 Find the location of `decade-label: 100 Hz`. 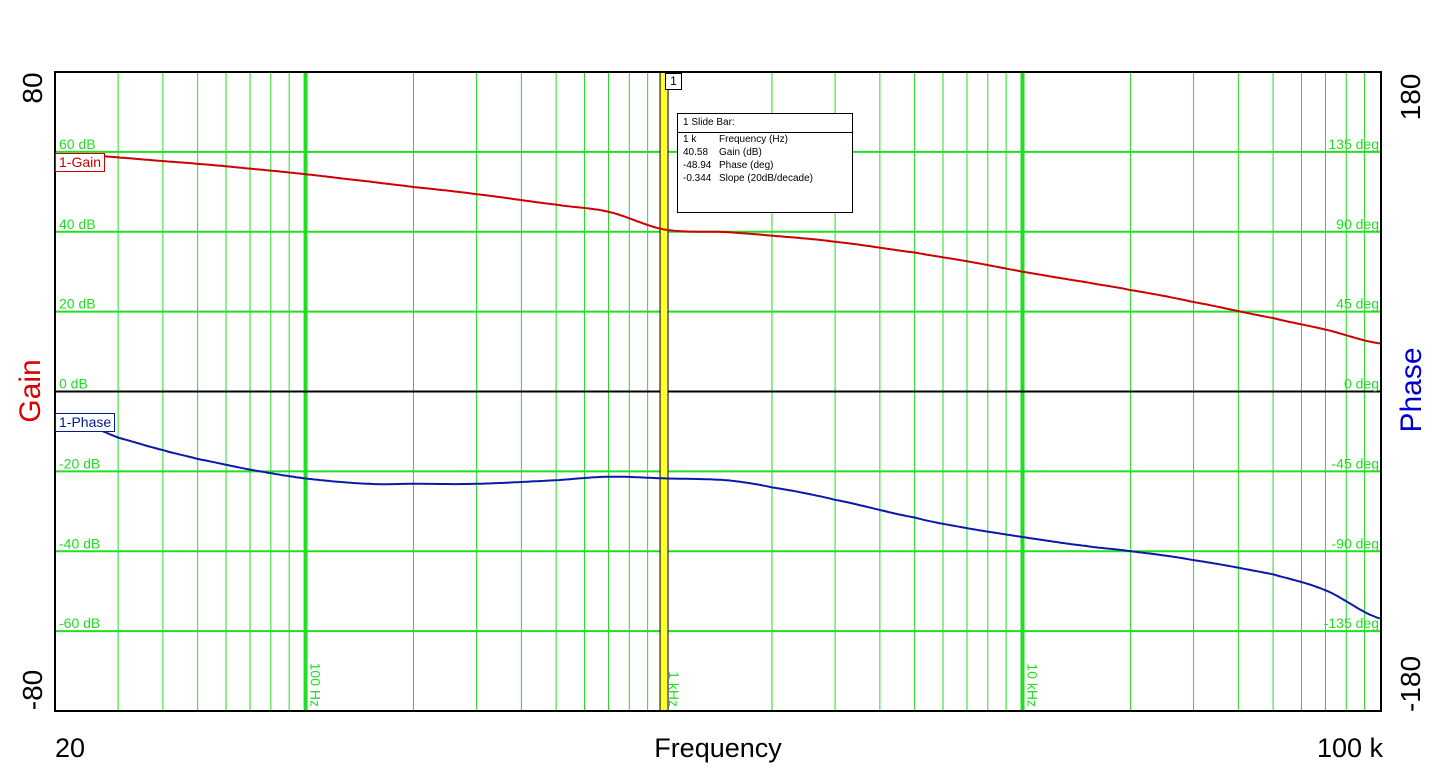

decade-label: 100 Hz is located at coordinates (316, 685).